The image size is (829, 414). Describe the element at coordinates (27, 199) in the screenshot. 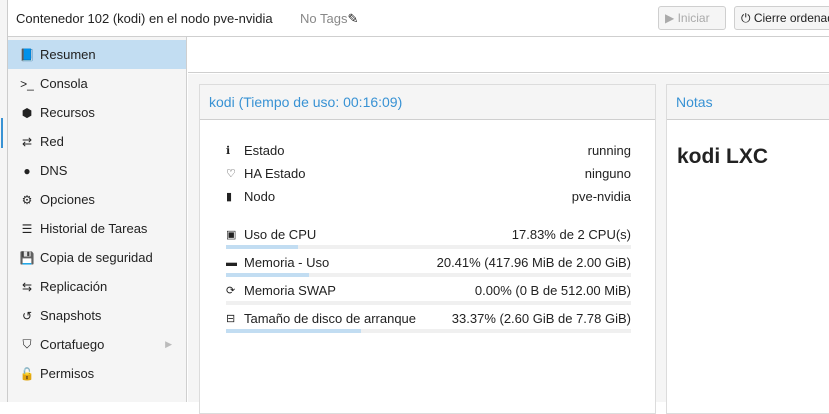

I see `gear-icon: ⚙` at that location.